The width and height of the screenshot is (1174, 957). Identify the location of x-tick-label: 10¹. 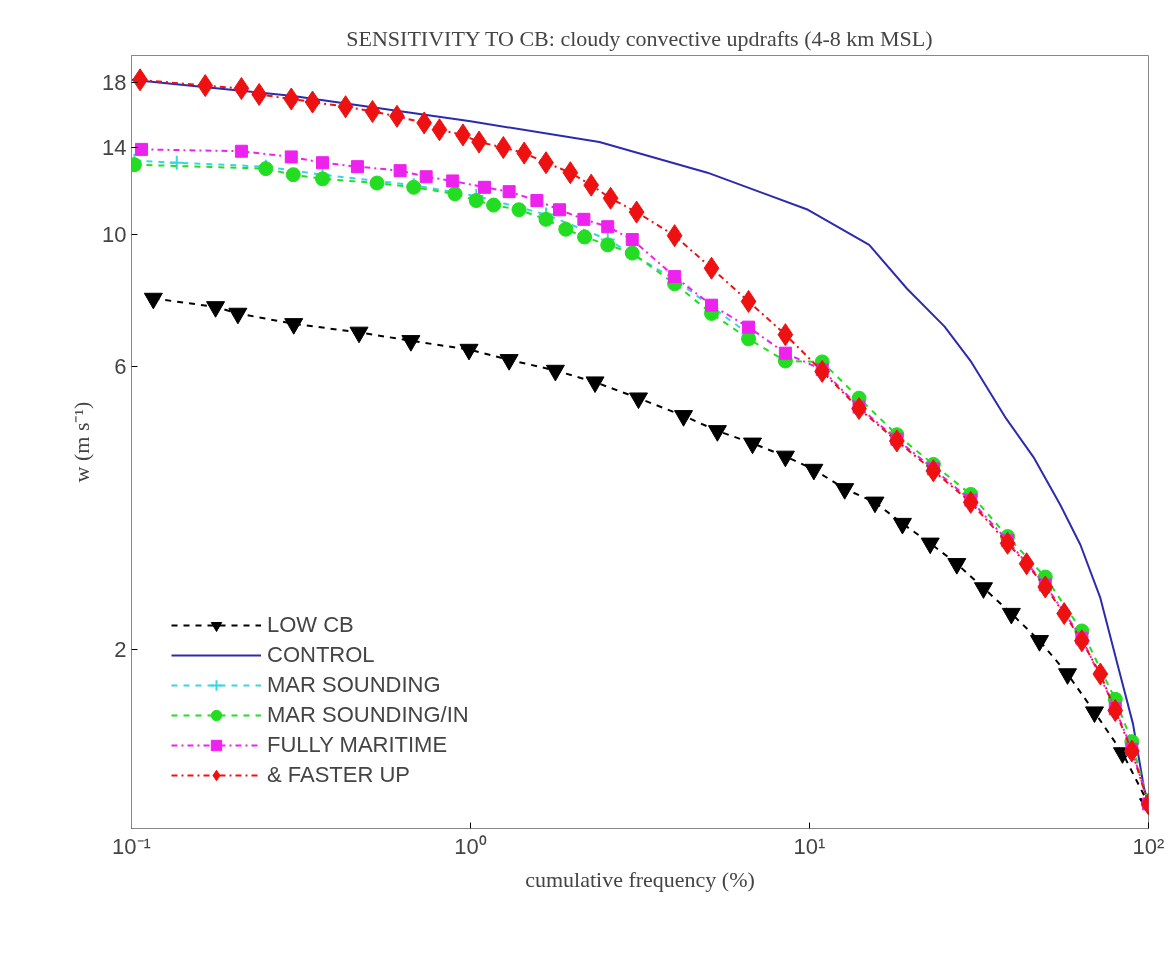
(809, 846).